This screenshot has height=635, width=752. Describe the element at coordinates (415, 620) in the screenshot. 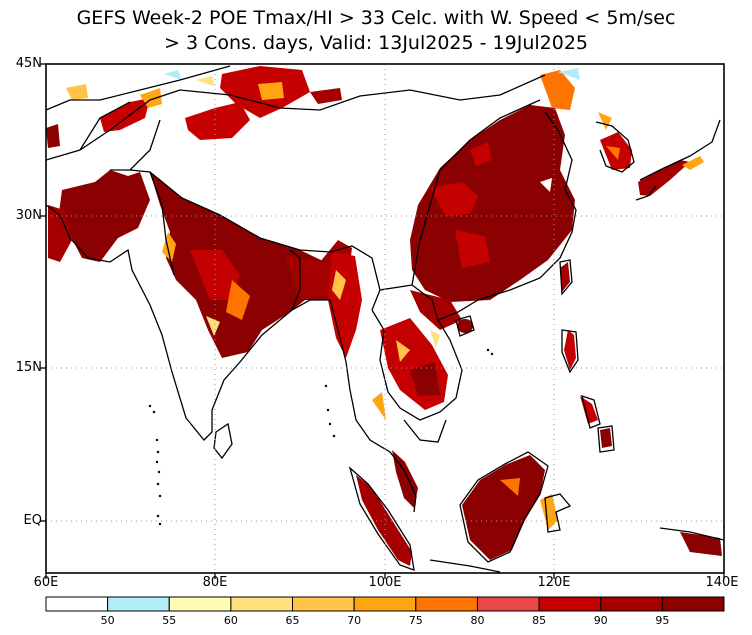

I see `color-bar-label: 75` at that location.